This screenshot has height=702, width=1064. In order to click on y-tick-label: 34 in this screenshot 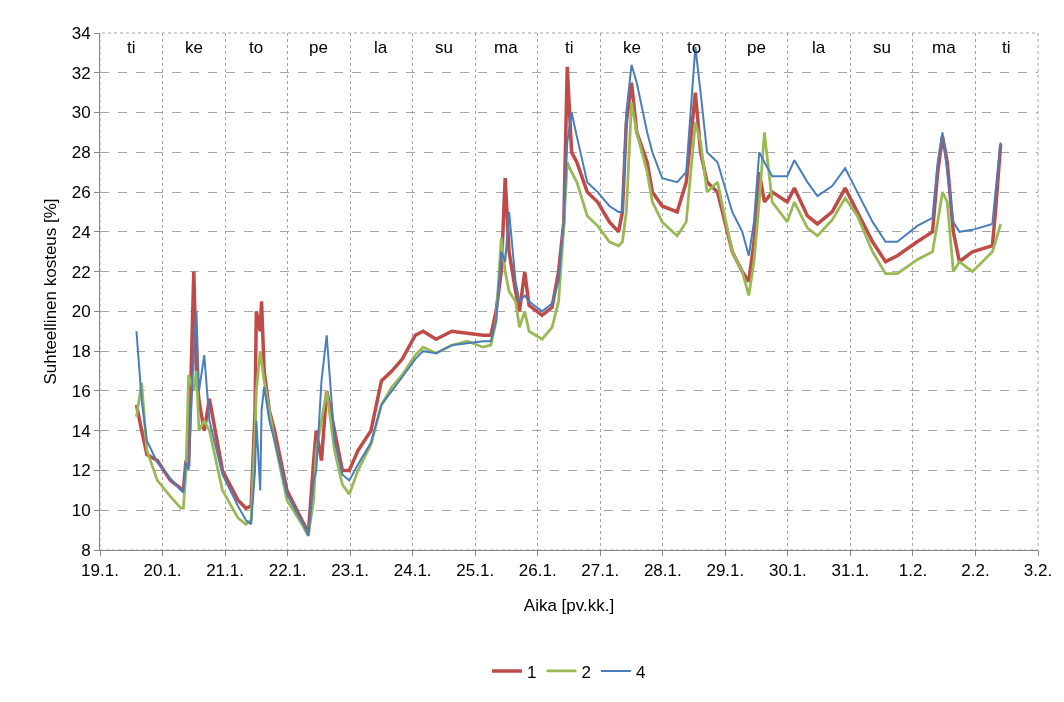, I will do `click(81, 33)`.